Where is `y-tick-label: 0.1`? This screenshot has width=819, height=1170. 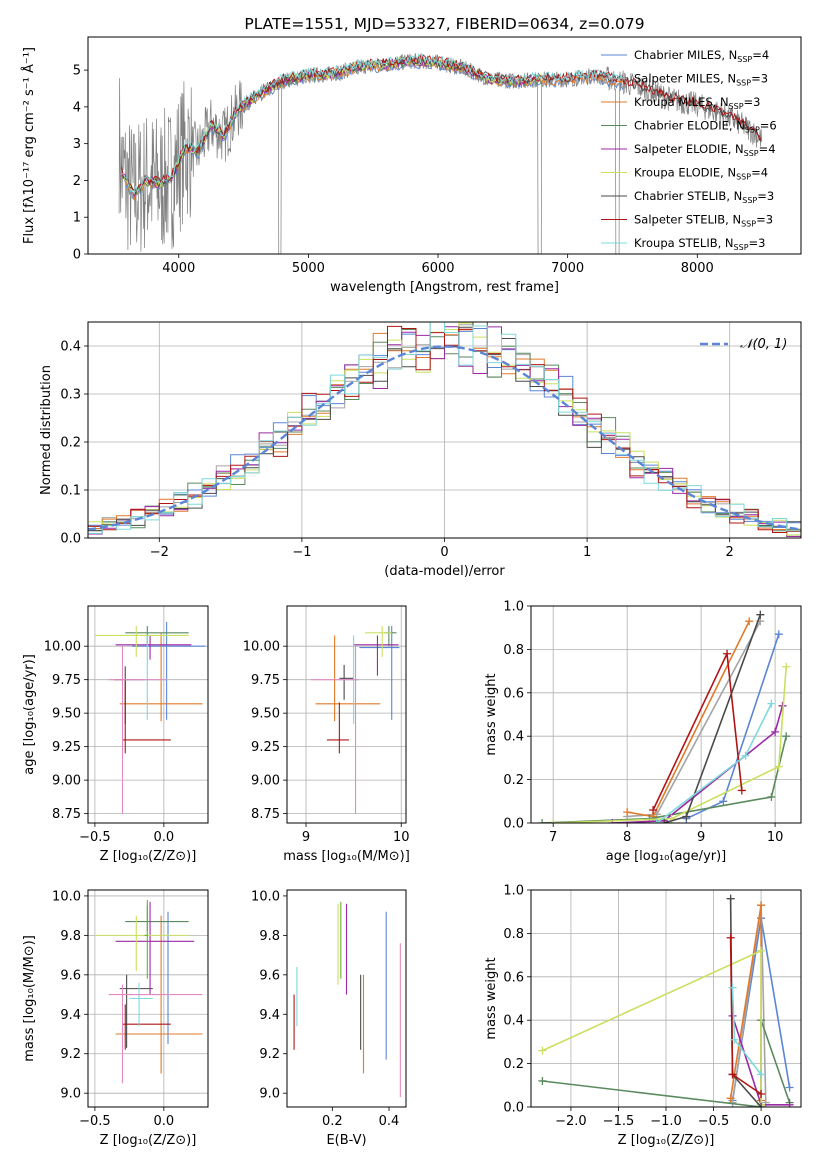 y-tick-label: 0.1 is located at coordinates (70, 491).